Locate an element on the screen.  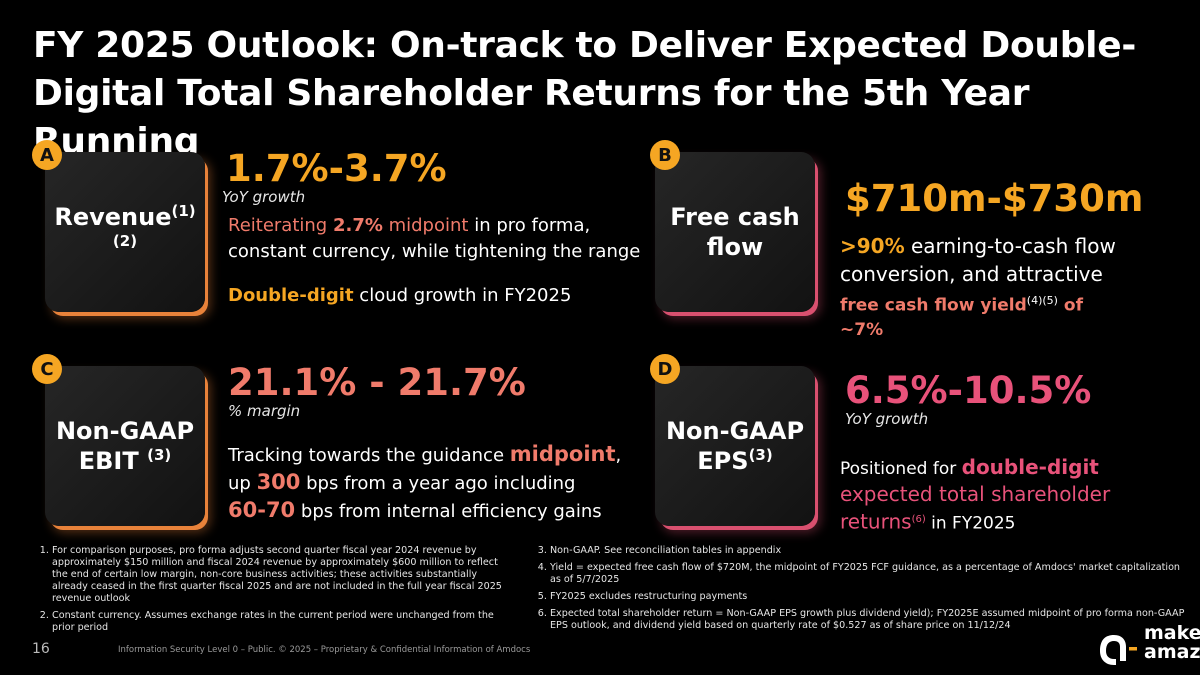
revenue-text-line1: Reiterating 2.7% midpoint in pro forma, is located at coordinates (409, 225).